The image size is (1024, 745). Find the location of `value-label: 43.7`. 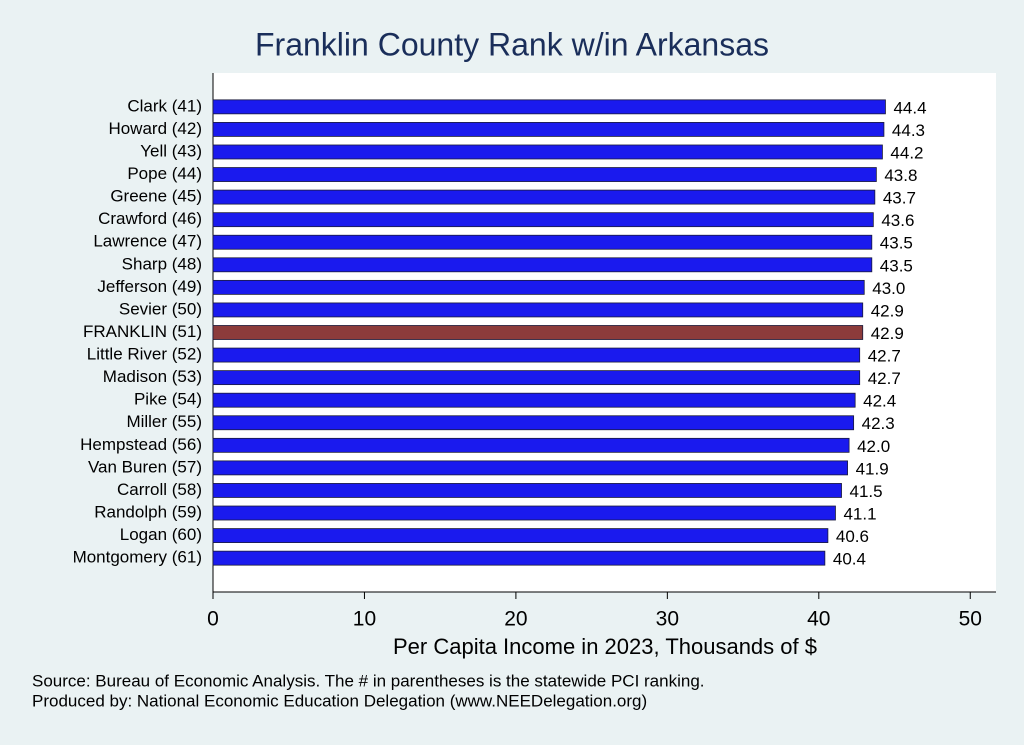

value-label: 43.7 is located at coordinates (899, 198).